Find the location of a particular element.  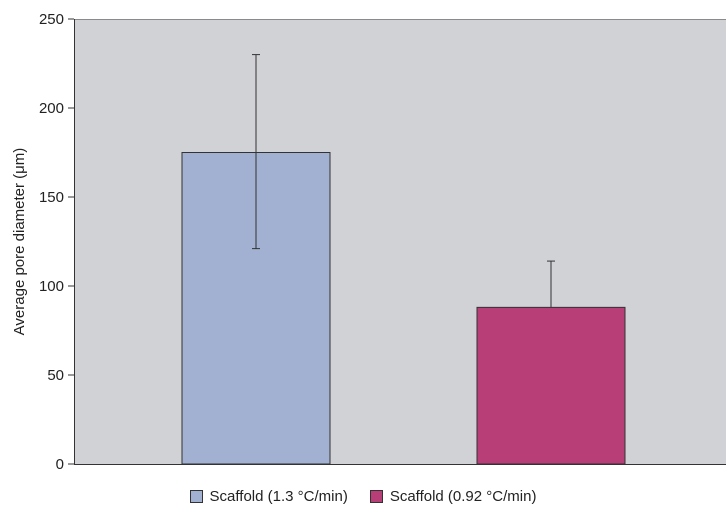

legend-item-series-2: Scaffold (0.92 °C/min) is located at coordinates (453, 496).